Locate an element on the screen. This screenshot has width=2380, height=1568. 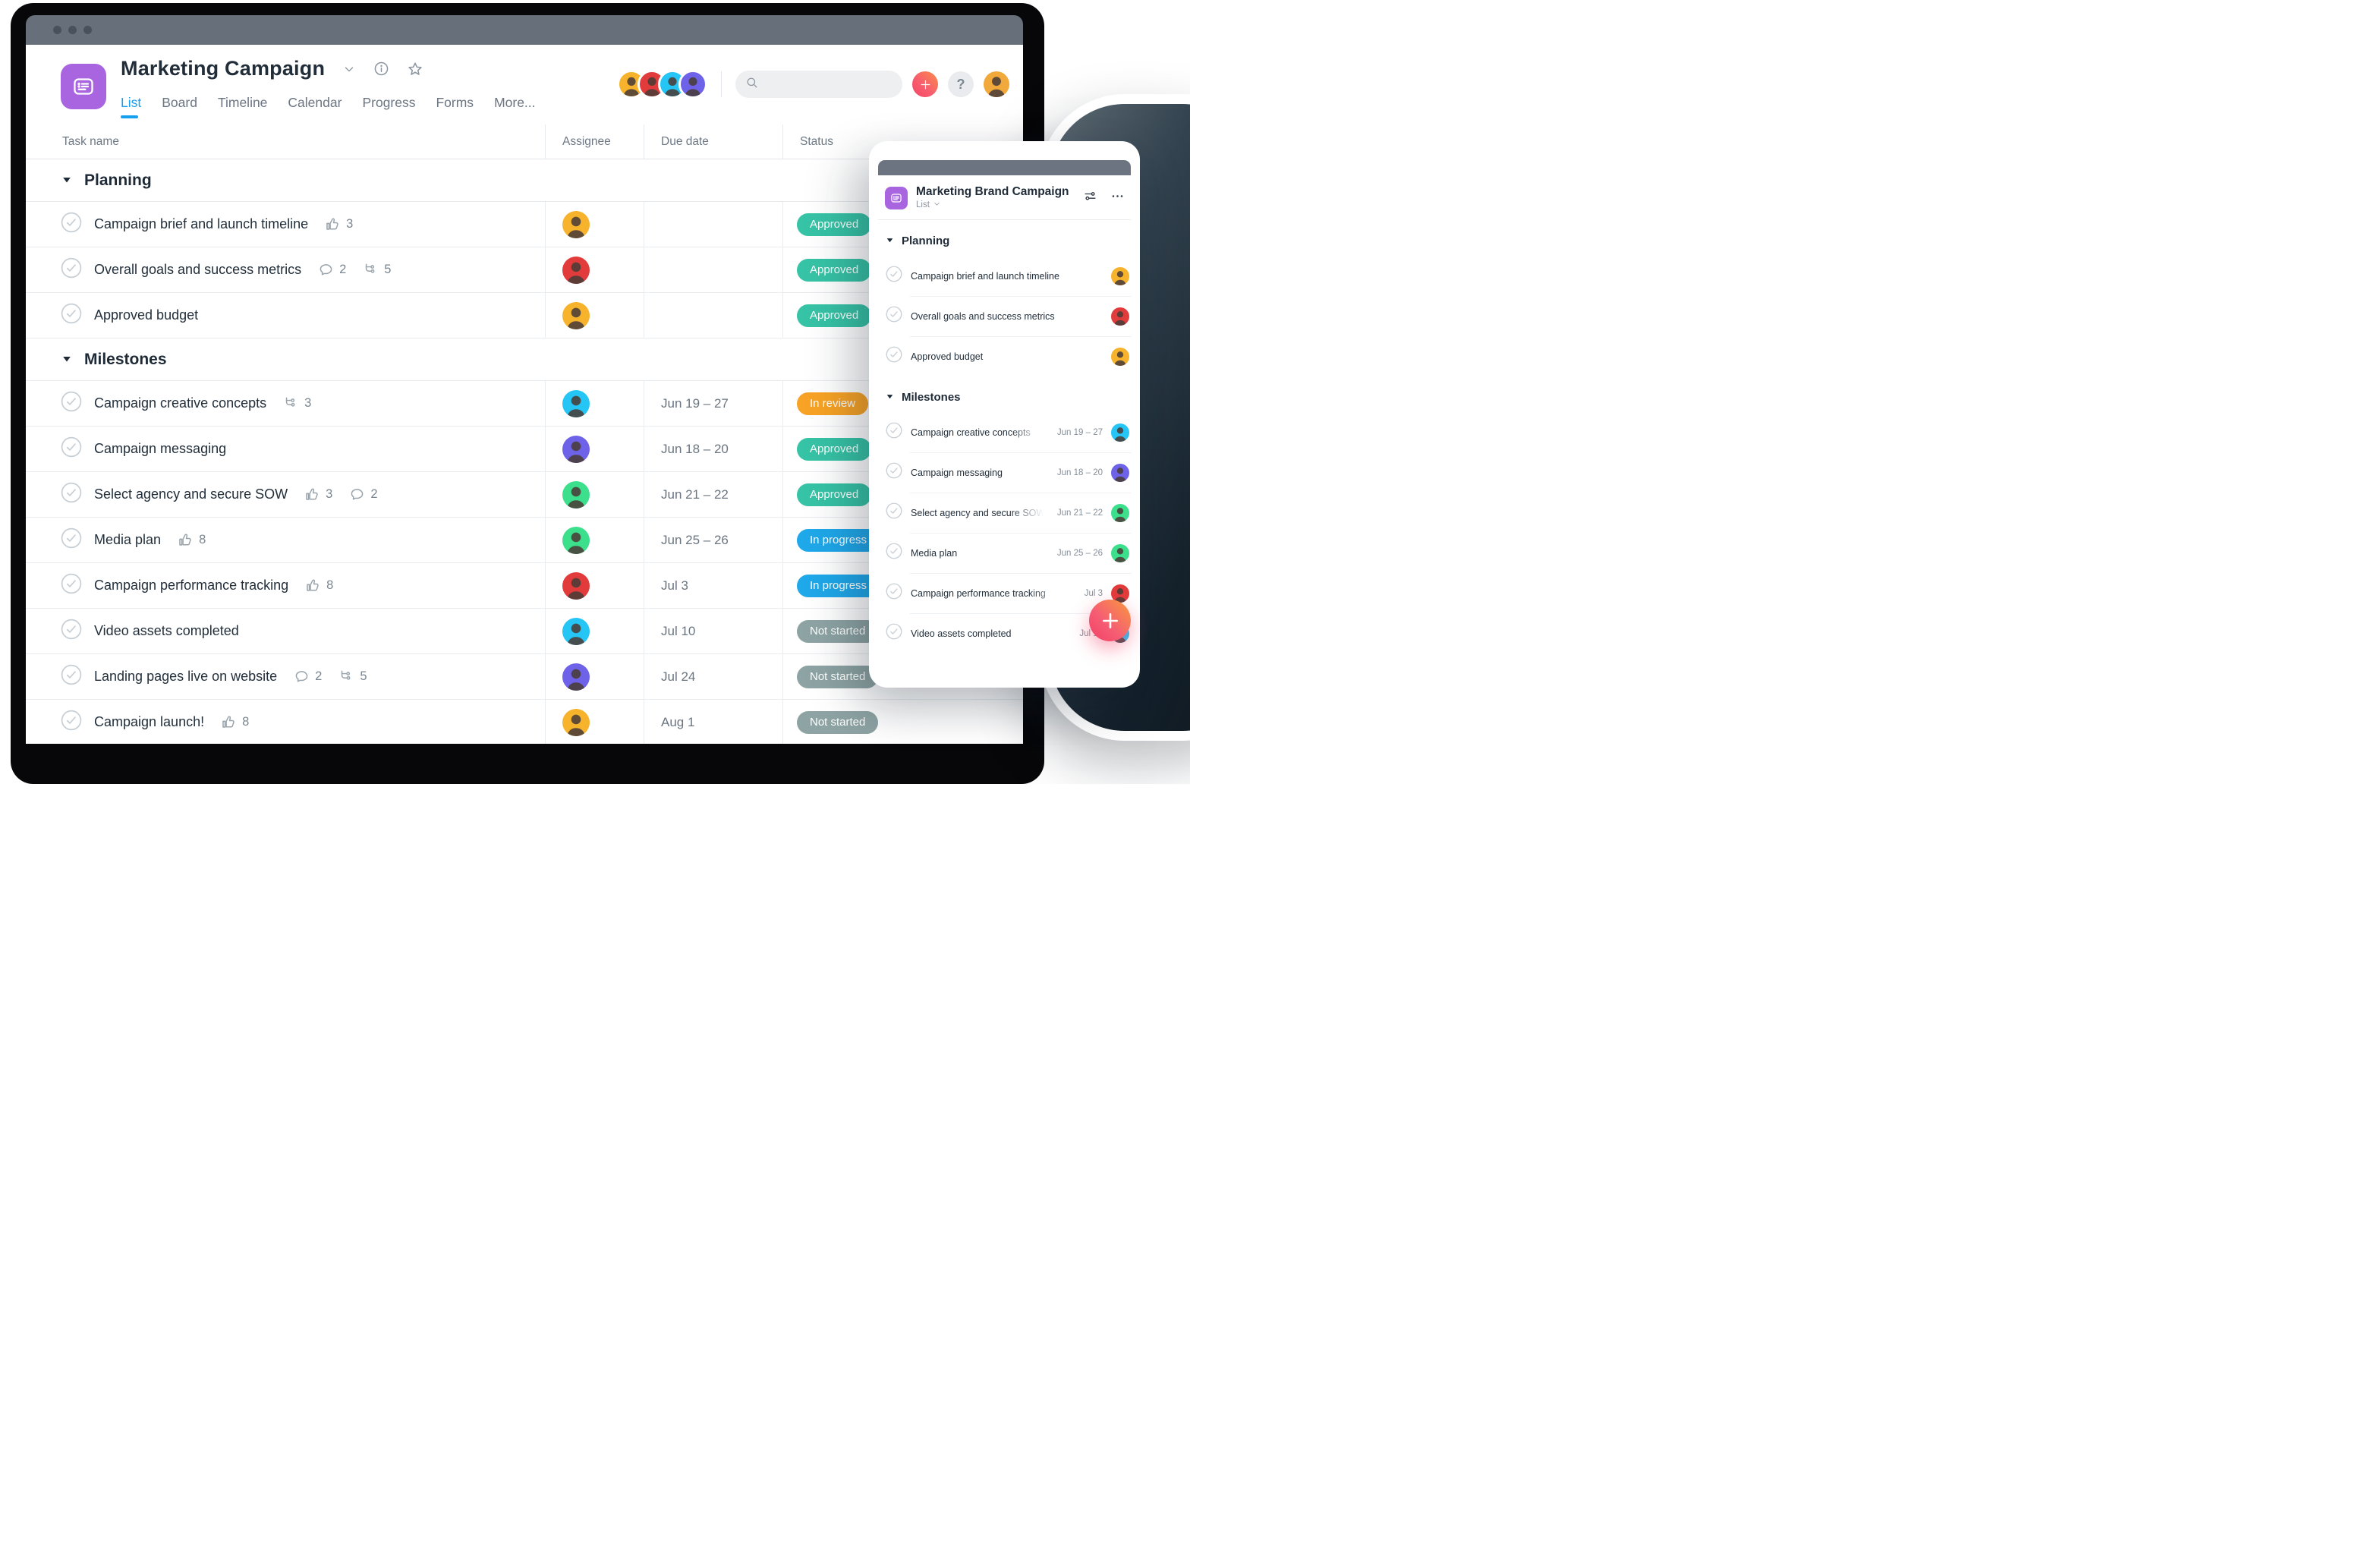
mobile-task-row: Approved budget is located at coordinates (1004, 356).